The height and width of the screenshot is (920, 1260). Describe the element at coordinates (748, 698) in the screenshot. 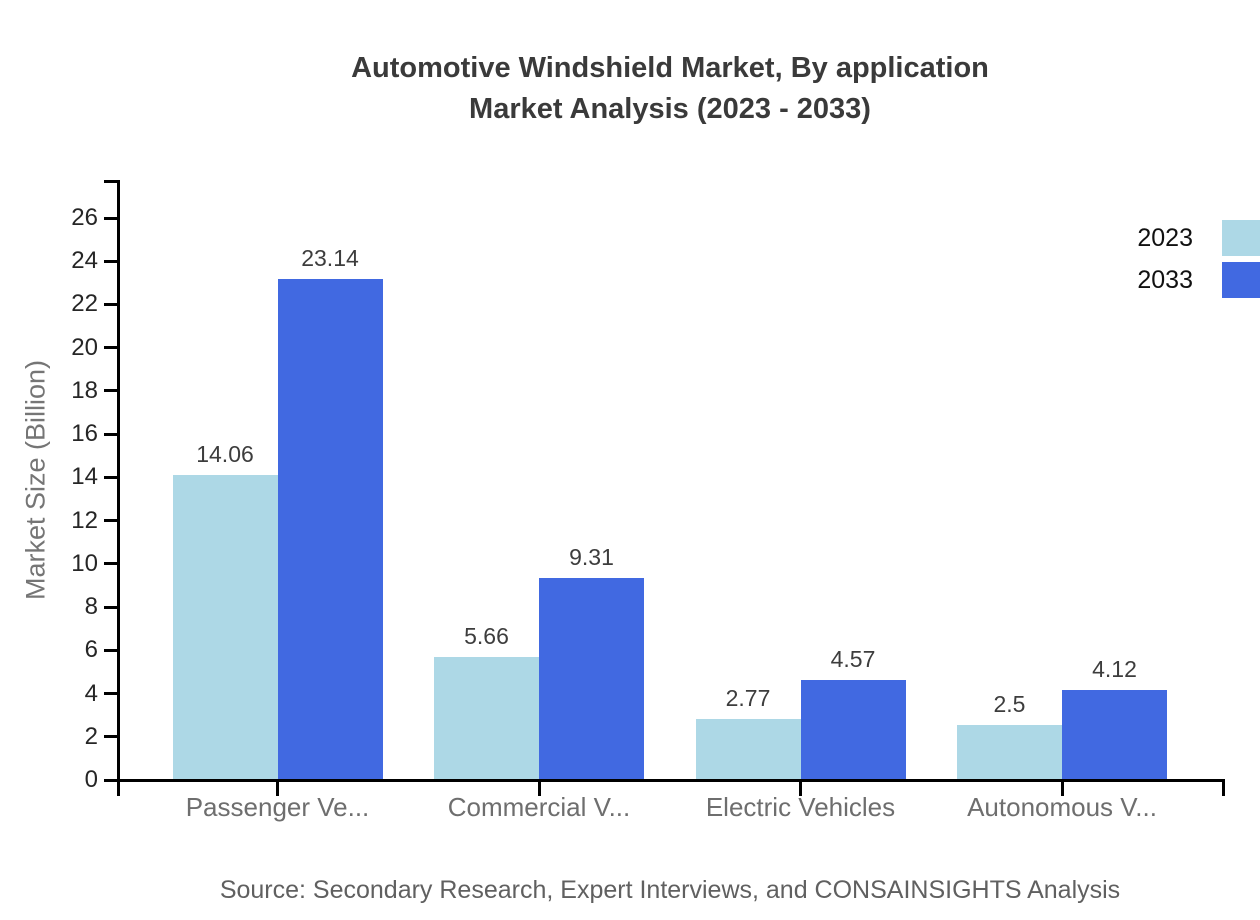

I see `bar-value-label: 2.77` at that location.